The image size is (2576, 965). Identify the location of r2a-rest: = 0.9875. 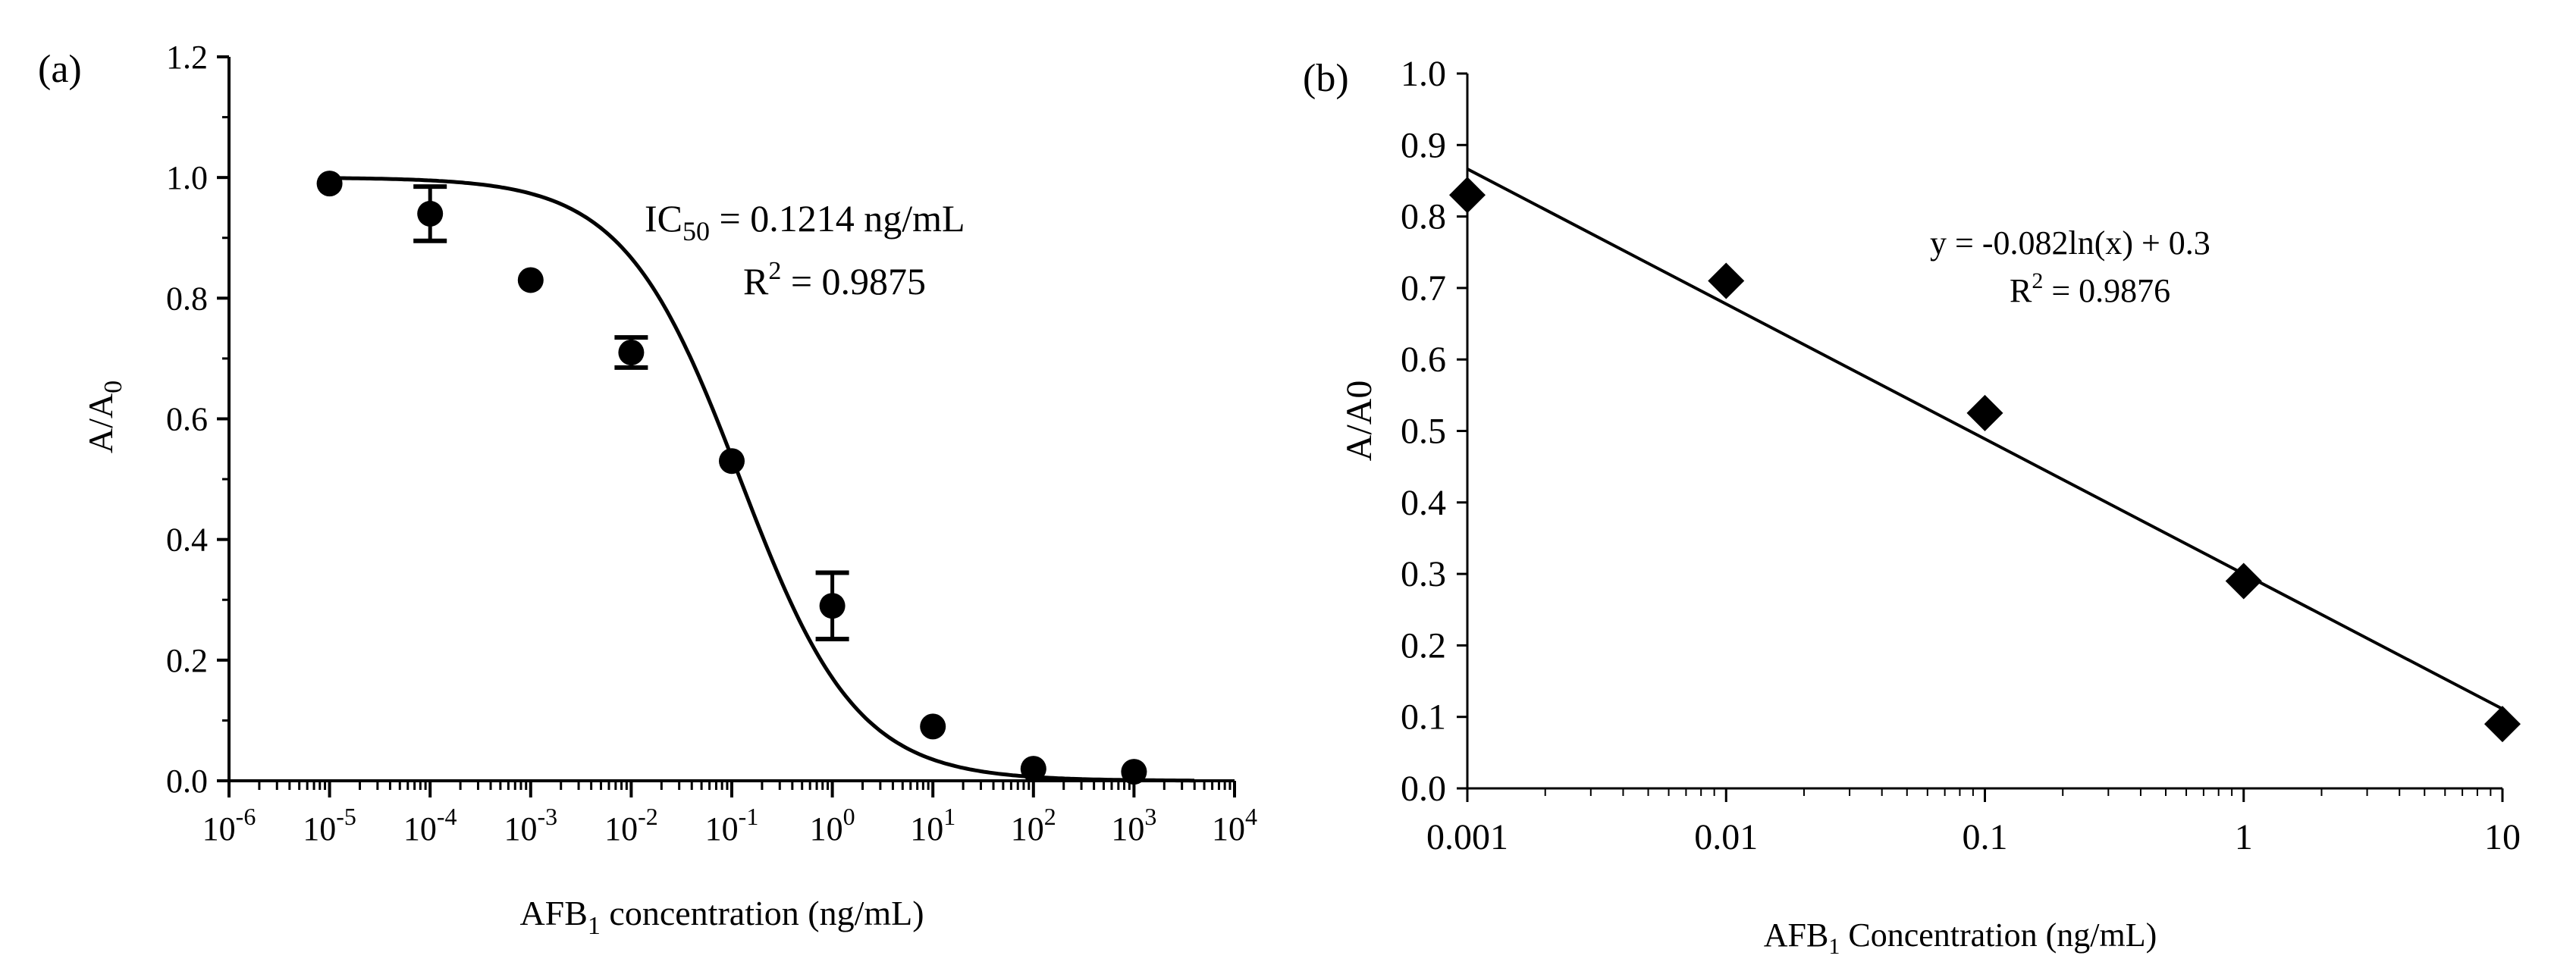
(853, 281).